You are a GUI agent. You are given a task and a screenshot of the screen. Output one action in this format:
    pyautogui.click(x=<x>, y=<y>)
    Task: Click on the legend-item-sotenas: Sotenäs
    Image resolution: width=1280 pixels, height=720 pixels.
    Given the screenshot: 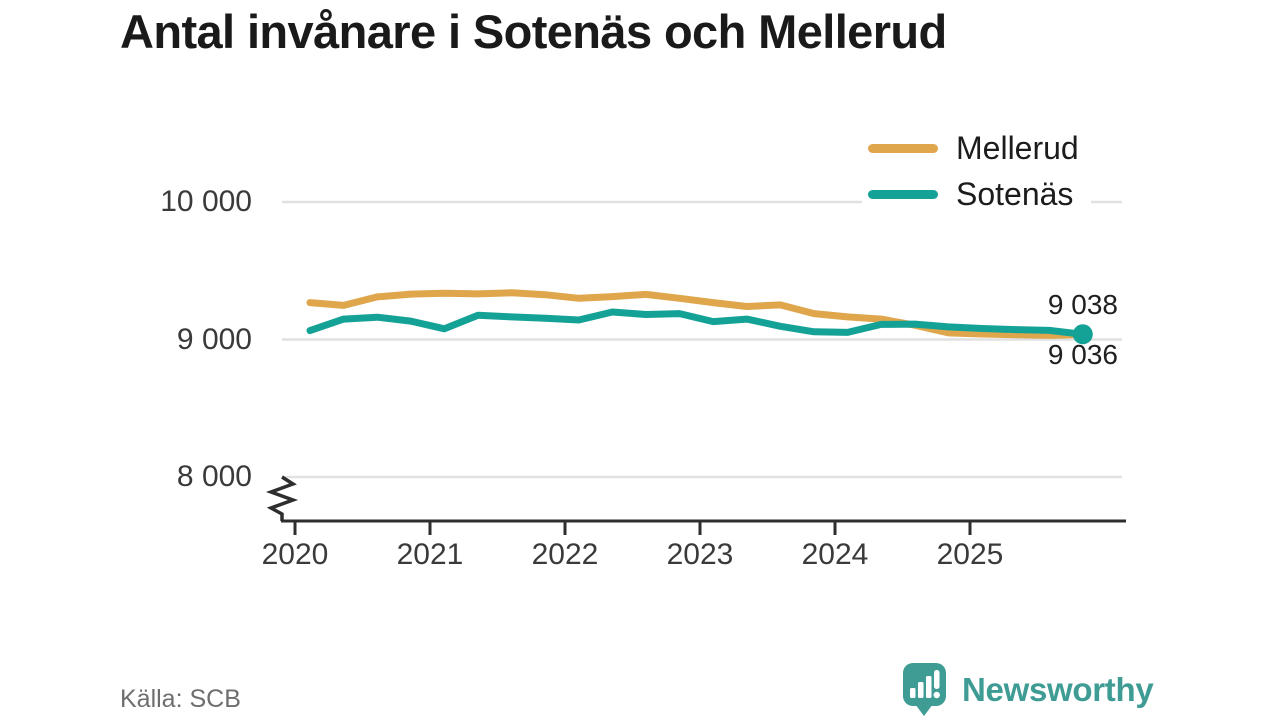 What is the action you would take?
    pyautogui.click(x=976, y=194)
    